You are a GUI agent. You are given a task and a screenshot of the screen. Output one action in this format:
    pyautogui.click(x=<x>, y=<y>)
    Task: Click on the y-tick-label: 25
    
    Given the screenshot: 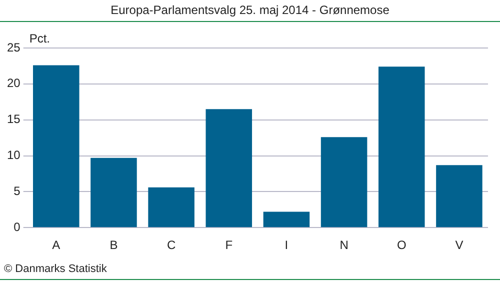 What is the action you would take?
    pyautogui.click(x=13, y=47)
    